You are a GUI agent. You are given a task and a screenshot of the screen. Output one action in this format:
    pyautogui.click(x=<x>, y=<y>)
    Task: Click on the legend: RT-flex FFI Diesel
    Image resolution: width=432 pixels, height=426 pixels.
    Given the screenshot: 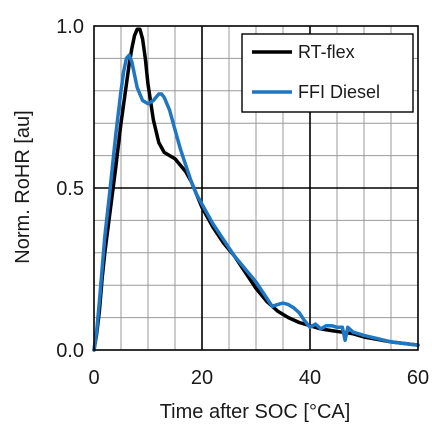 What is the action you would take?
    pyautogui.click(x=327, y=73)
    